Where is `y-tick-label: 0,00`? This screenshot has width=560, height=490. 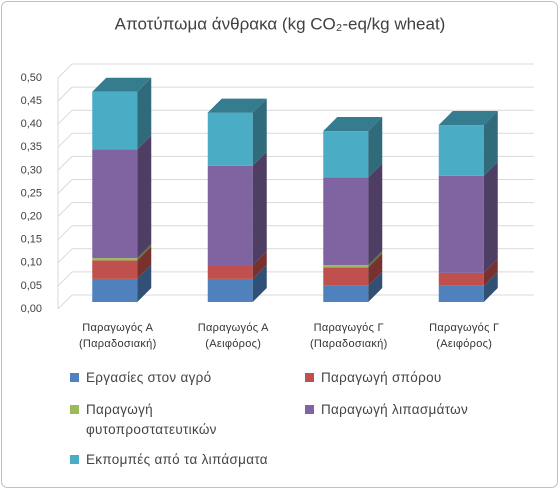 y-tick-label: 0,00 is located at coordinates (31, 309).